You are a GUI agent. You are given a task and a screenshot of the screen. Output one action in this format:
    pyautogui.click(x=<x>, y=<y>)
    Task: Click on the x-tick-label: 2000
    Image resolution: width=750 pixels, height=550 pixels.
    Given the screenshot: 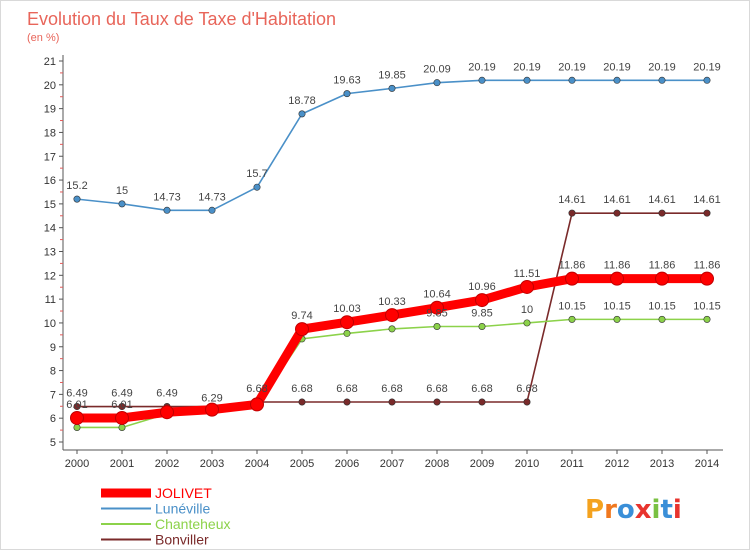 What is the action you would take?
    pyautogui.click(x=77, y=464)
    